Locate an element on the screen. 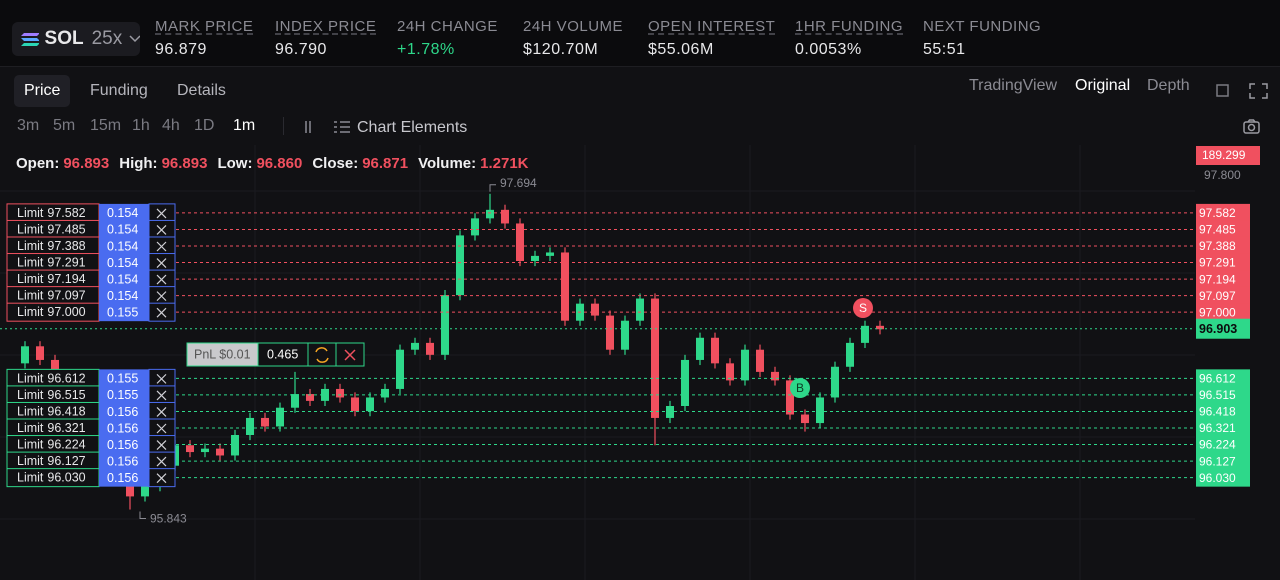  pair-selector: SOL 25x is located at coordinates (76, 39).